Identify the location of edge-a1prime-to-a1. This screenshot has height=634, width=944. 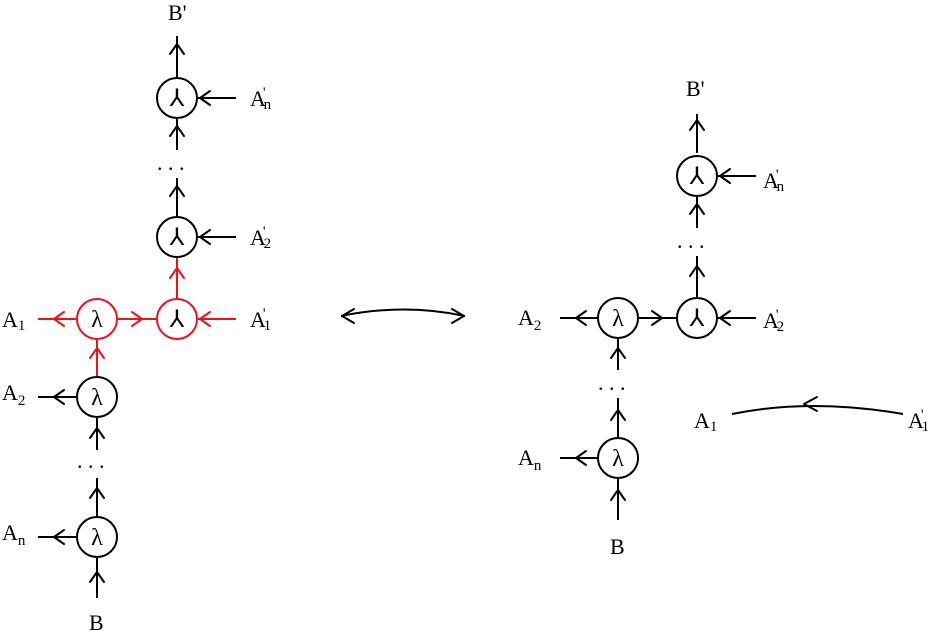
(817, 410).